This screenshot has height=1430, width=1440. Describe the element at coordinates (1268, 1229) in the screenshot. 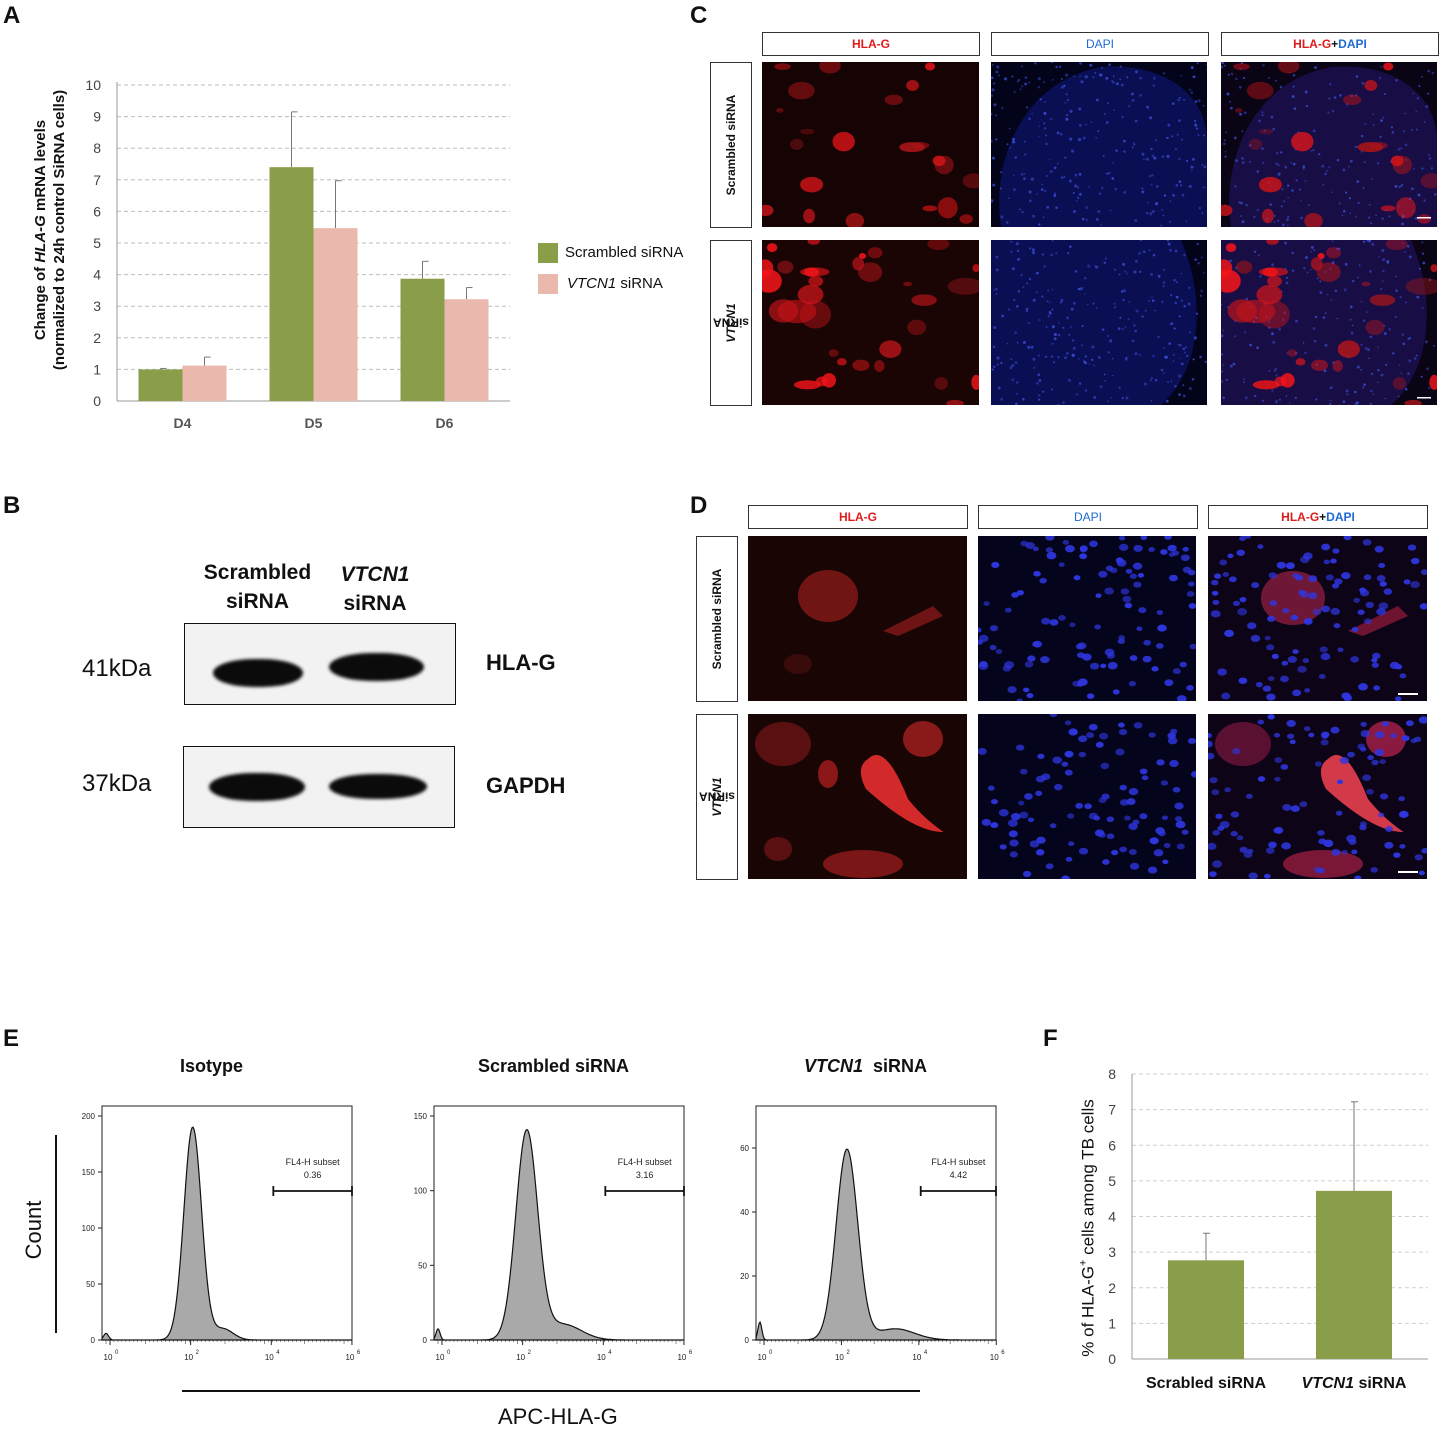

I see `panel-f-chart: 0 1 2 3 4 5 6 7 8 Scrabled siRNA VTCN1 siRNA` at that location.